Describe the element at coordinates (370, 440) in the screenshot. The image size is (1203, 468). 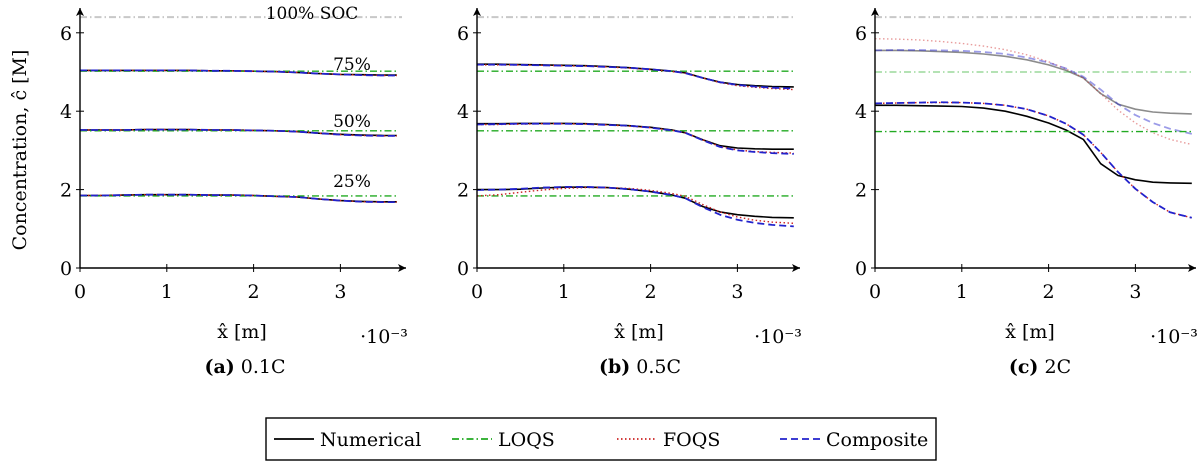
I see `legend-label: Numerical` at that location.